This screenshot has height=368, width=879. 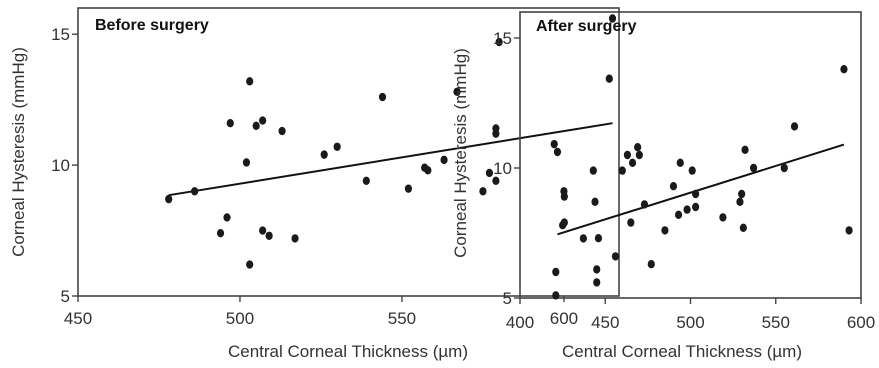 What do you see at coordinates (152, 25) in the screenshot?
I see `panel-title: Before surgery` at bounding box center [152, 25].